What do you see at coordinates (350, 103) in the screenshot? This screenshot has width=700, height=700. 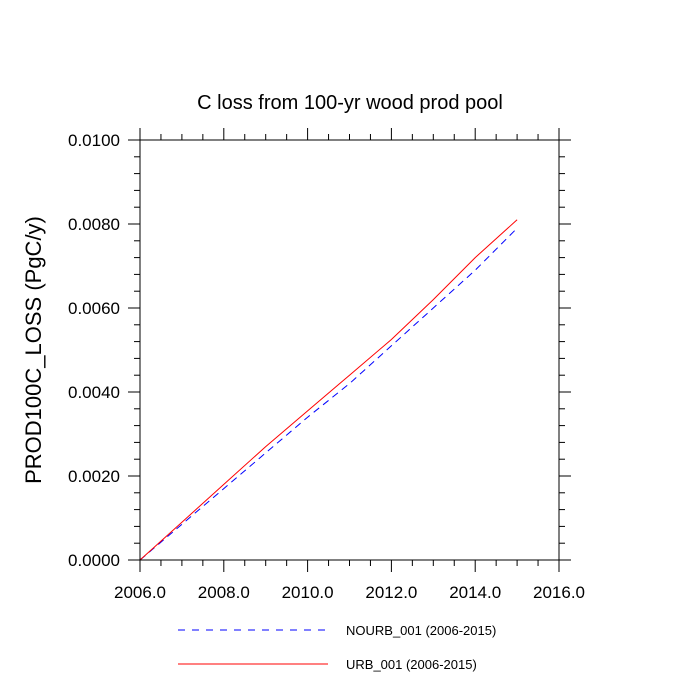 I see `chart-title: C loss from 100-yr wood prod pool` at bounding box center [350, 103].